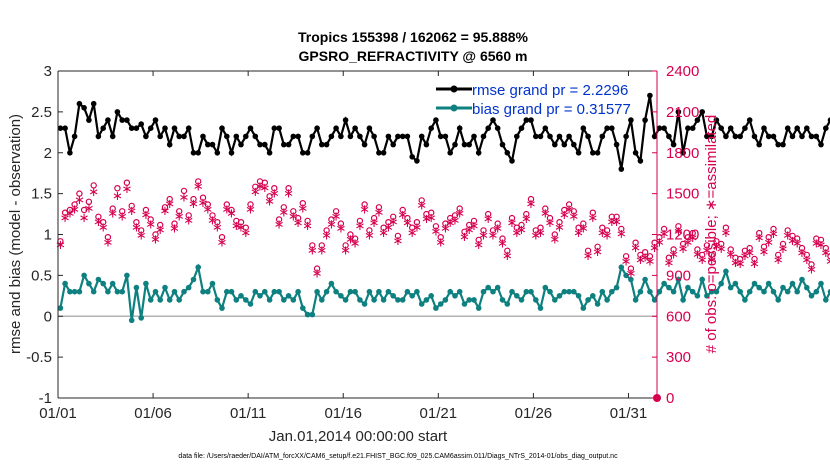  What do you see at coordinates (439, 413) in the screenshot?
I see `x-tick-label: 01/21` at bounding box center [439, 413].